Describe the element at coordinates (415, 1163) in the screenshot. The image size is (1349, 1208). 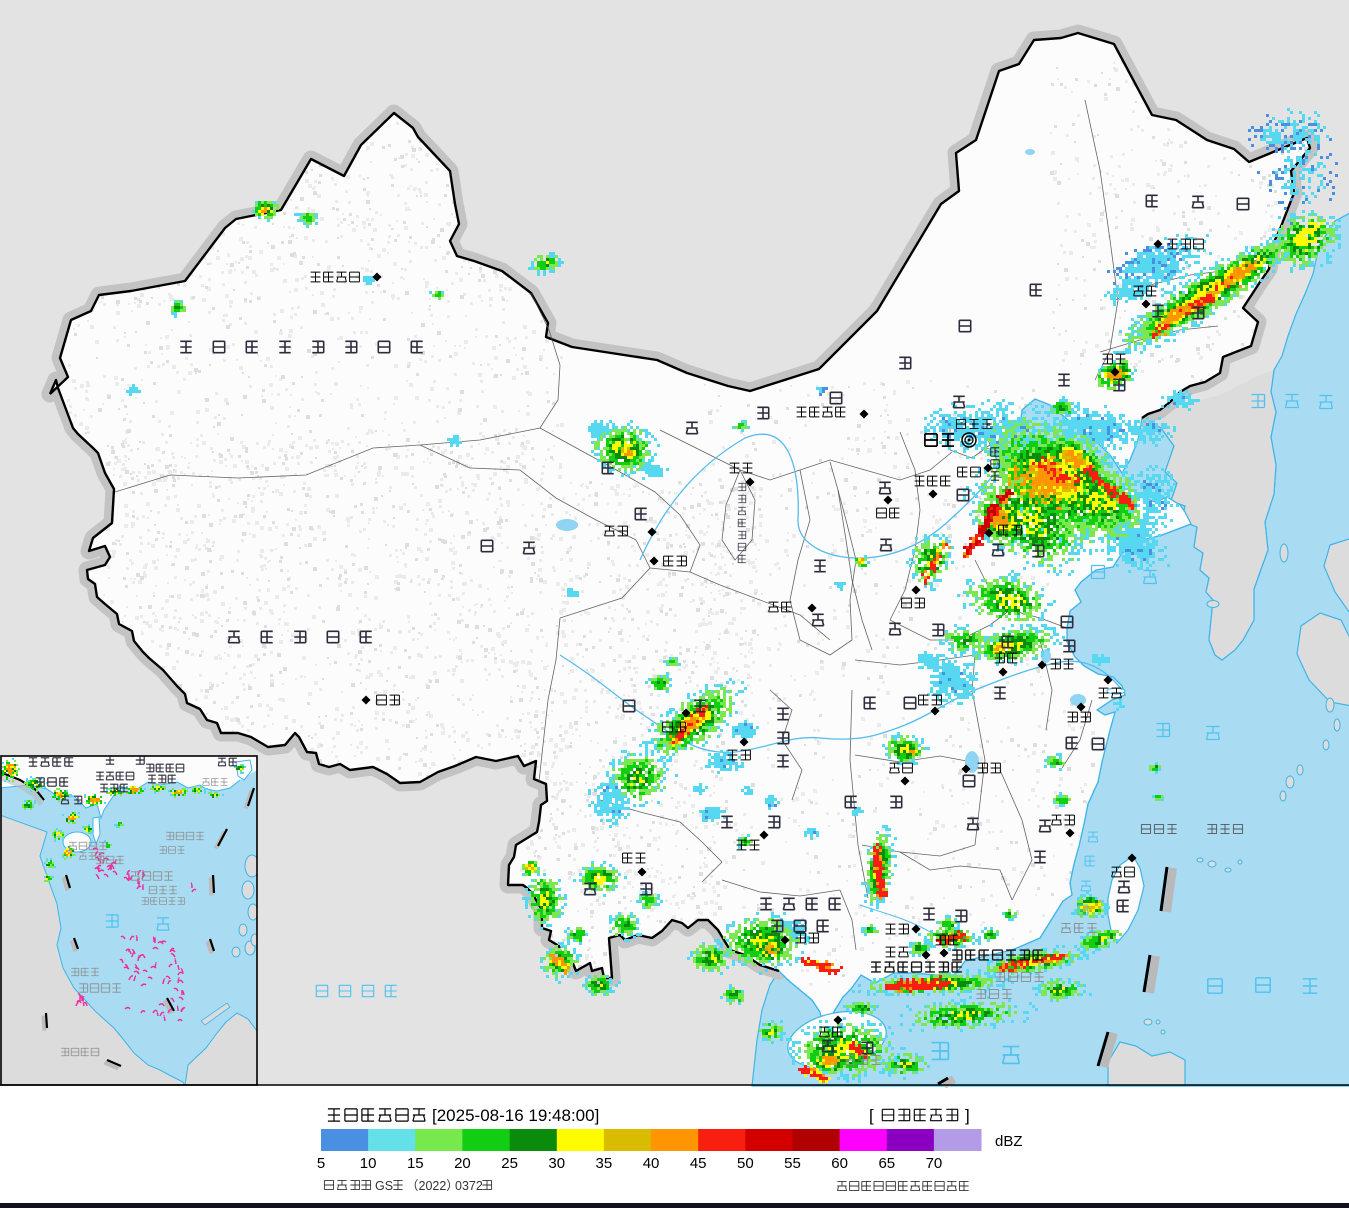
I see `svg-text: 15` at that location.